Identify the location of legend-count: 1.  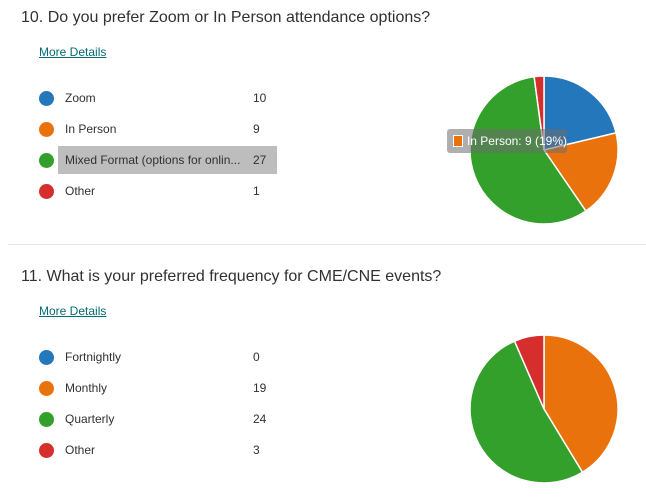
(256, 191).